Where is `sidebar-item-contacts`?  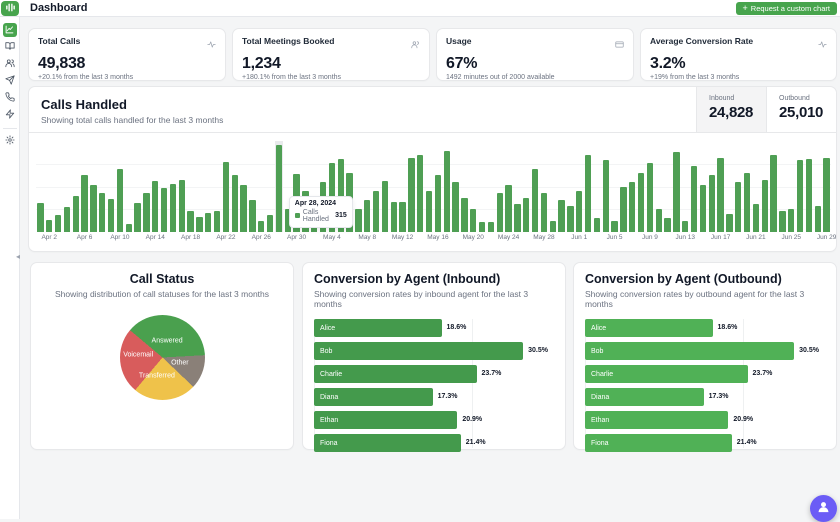 sidebar-item-contacts is located at coordinates (10, 64).